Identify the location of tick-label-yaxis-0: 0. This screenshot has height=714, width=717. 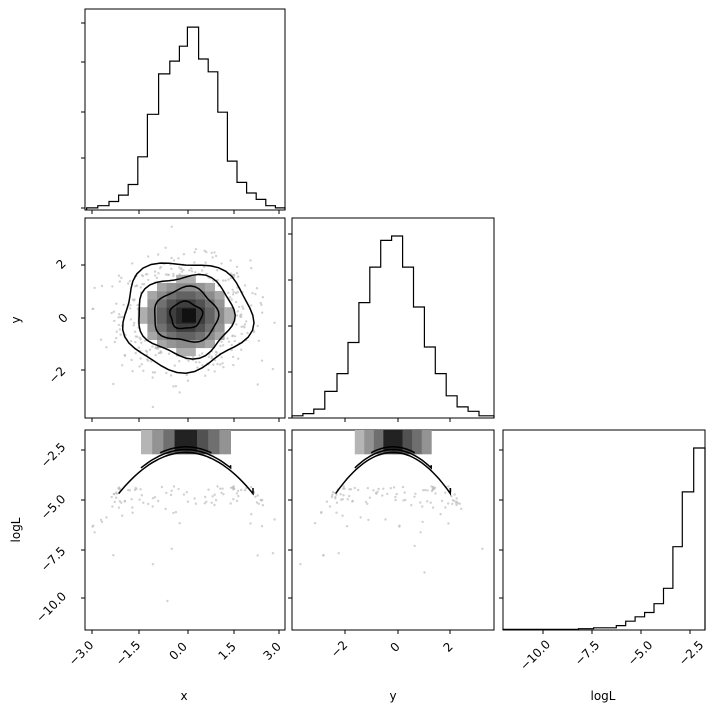
(395, 647).